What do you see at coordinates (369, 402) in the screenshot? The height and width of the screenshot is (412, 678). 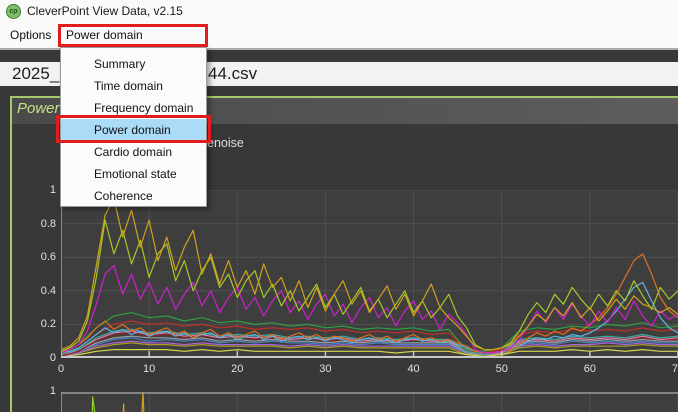 I see `secondary-chart` at bounding box center [369, 402].